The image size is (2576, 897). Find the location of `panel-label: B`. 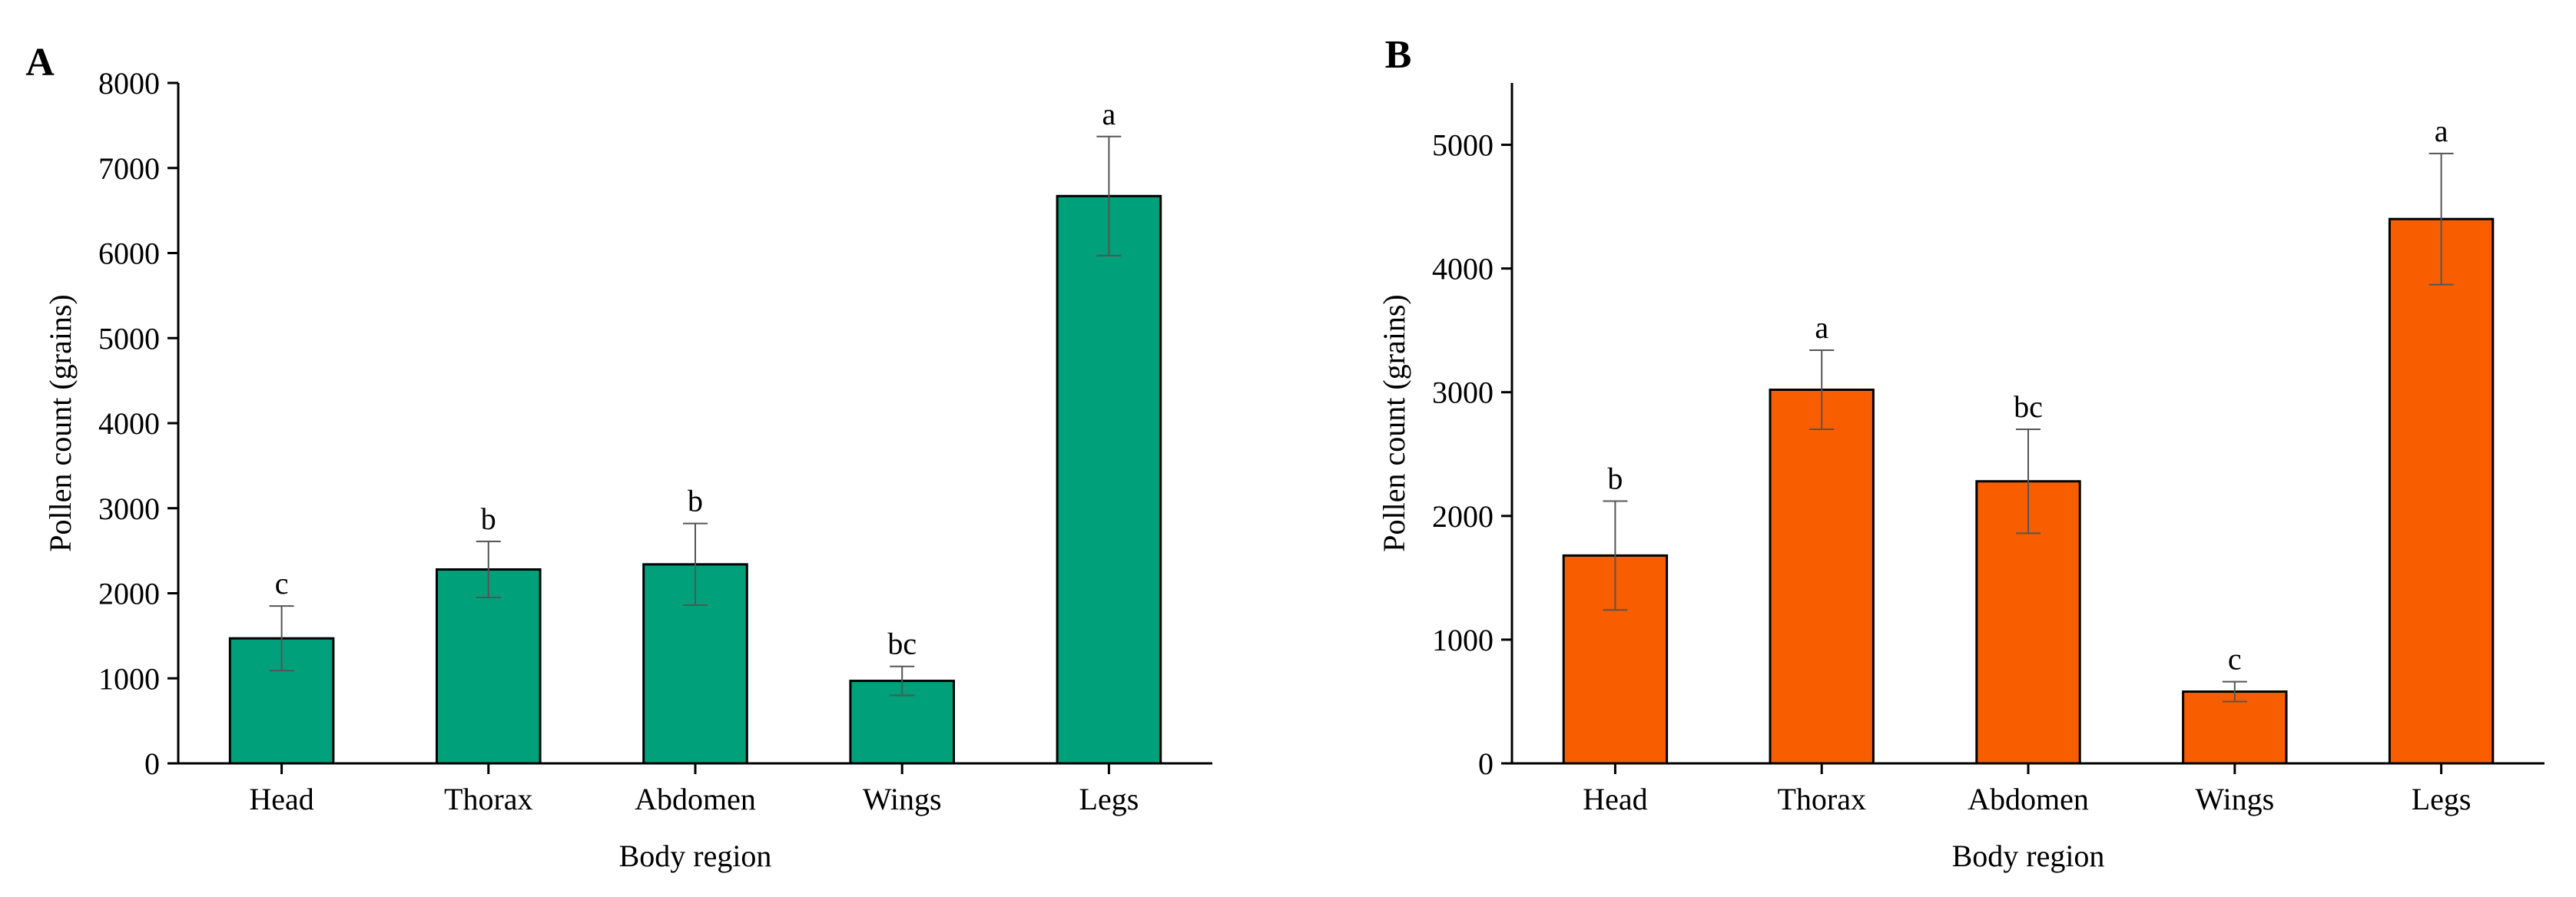

panel-label: B is located at coordinates (1398, 55).